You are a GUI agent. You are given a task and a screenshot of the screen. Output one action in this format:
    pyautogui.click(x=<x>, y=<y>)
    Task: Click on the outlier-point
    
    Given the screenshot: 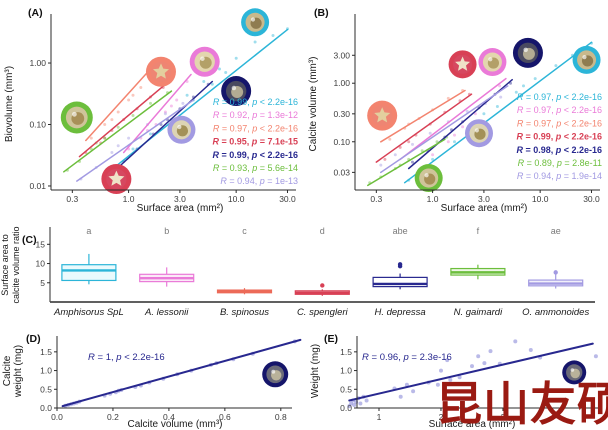 What is the action you would take?
    pyautogui.click(x=555, y=272)
    